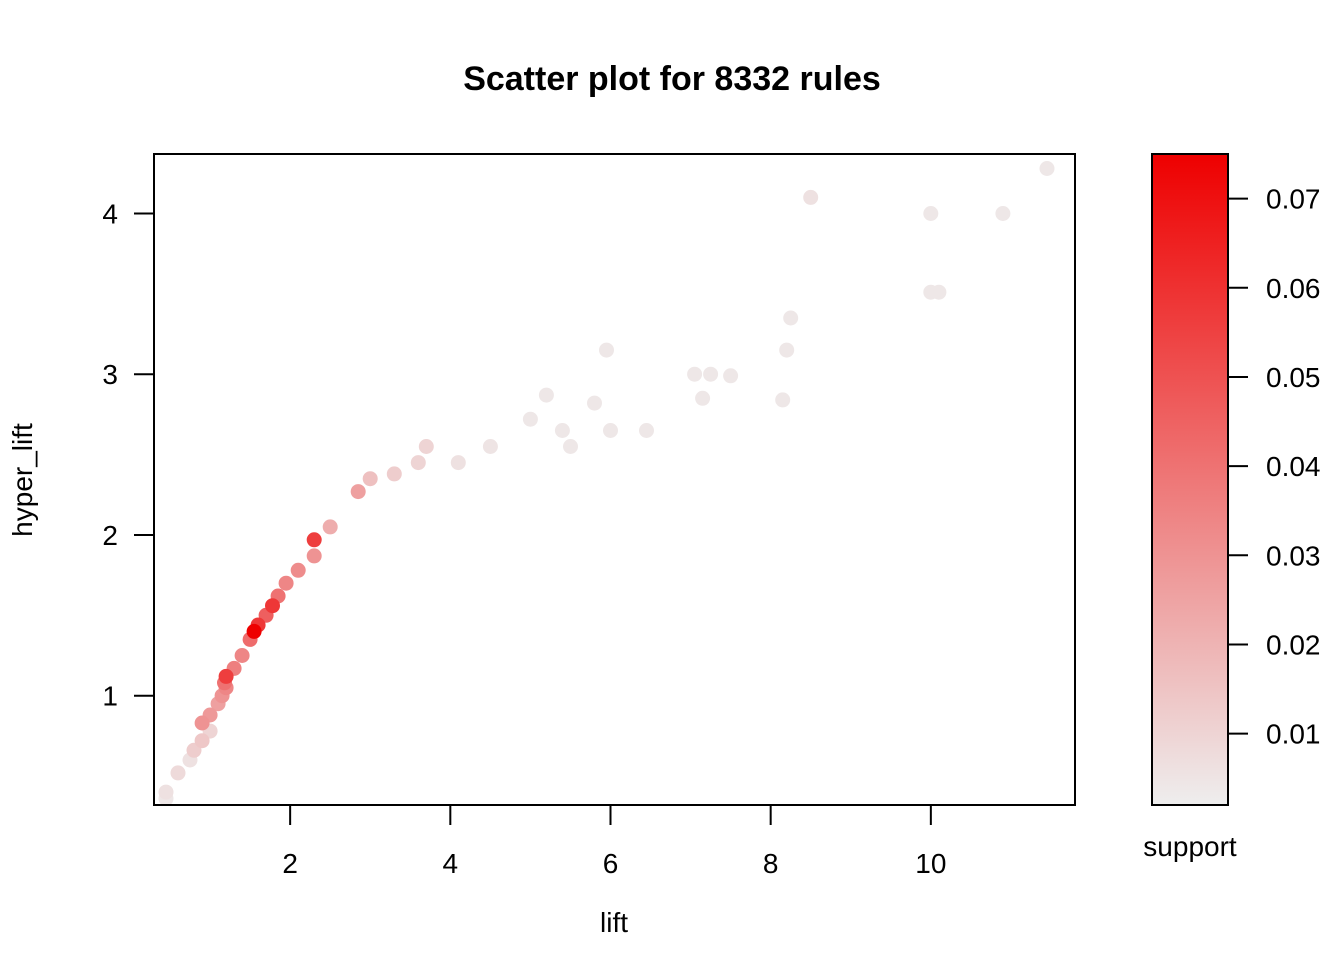  What do you see at coordinates (611, 863) in the screenshot?
I see `x-tick-label: 6` at bounding box center [611, 863].